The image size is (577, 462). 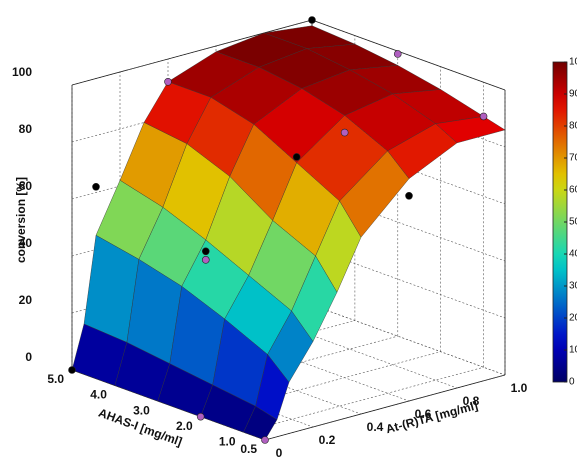 What do you see at coordinates (573, 350) in the screenshot?
I see `colorbar-tick-label: 10` at bounding box center [573, 350].